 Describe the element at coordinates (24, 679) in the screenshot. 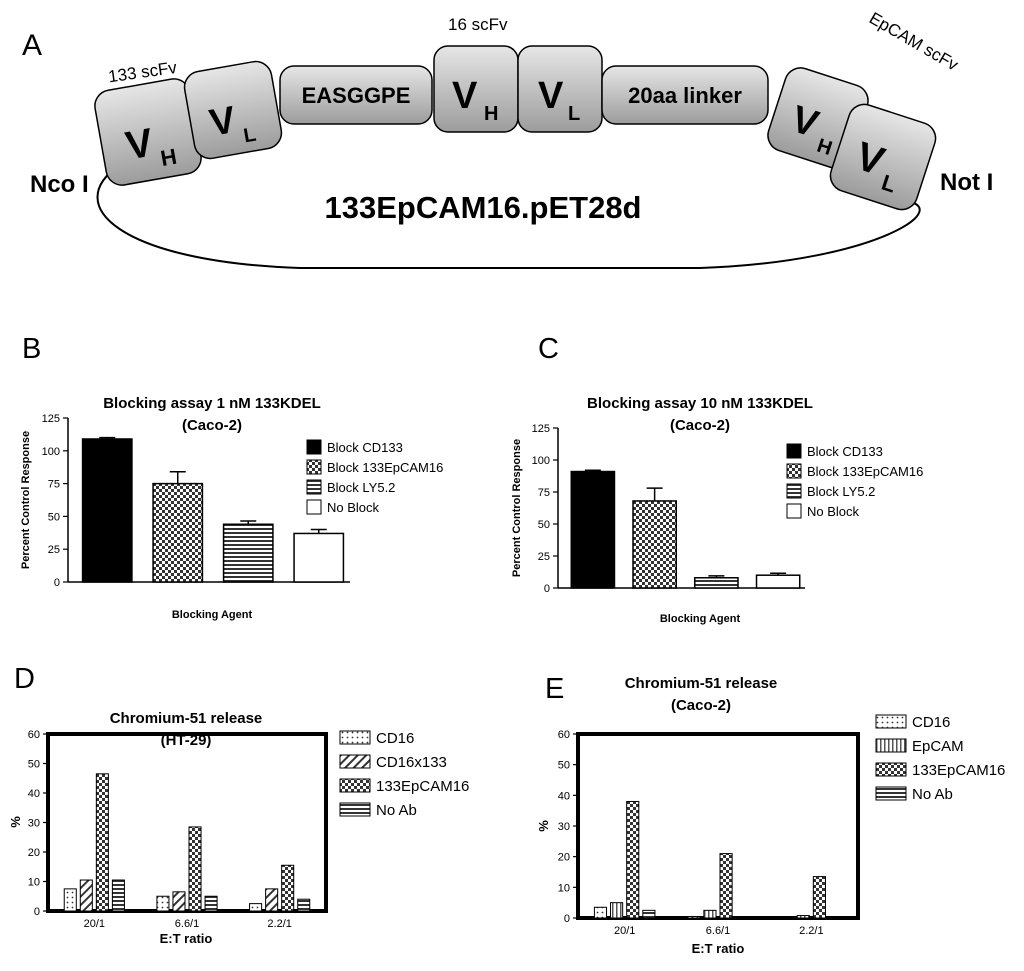

I see `panel-label: D` at that location.